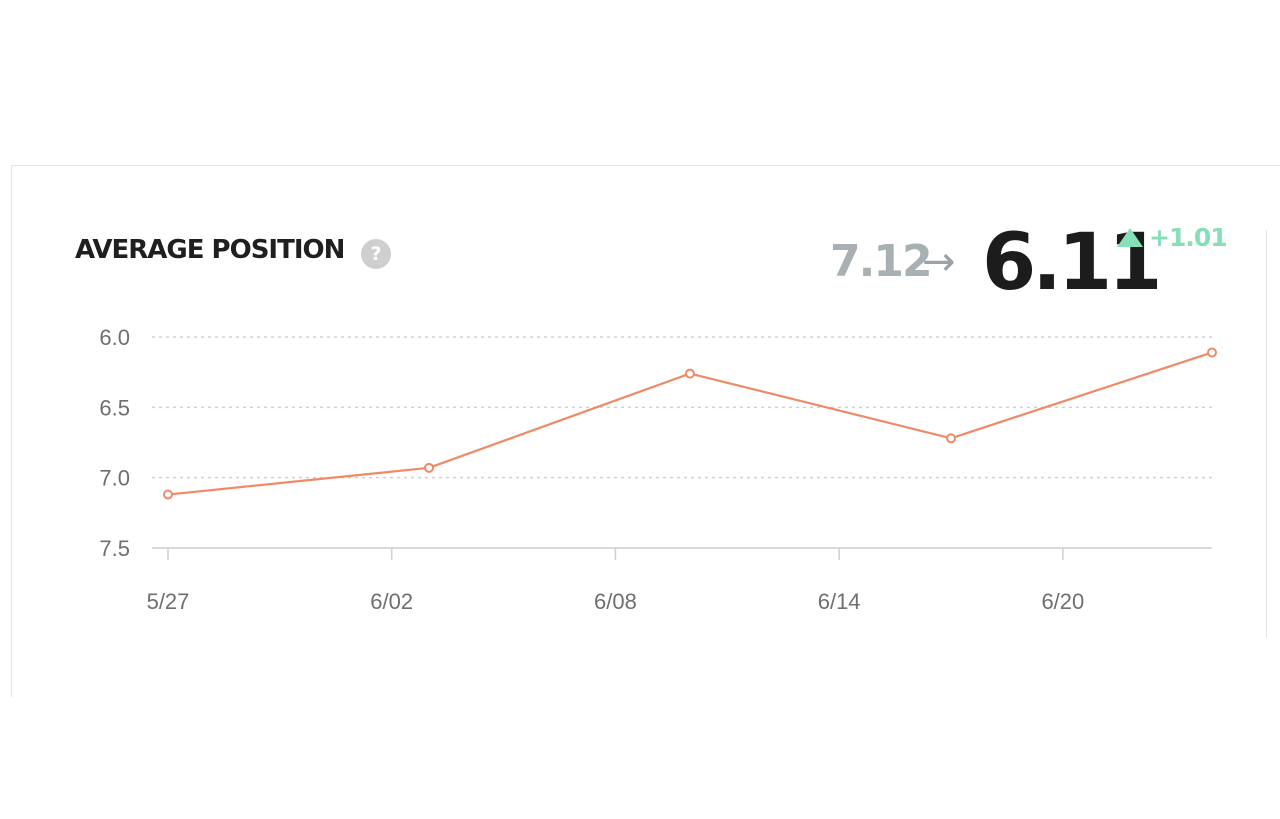  What do you see at coordinates (839, 601) in the screenshot?
I see `x-tick-label: 6/14` at bounding box center [839, 601].